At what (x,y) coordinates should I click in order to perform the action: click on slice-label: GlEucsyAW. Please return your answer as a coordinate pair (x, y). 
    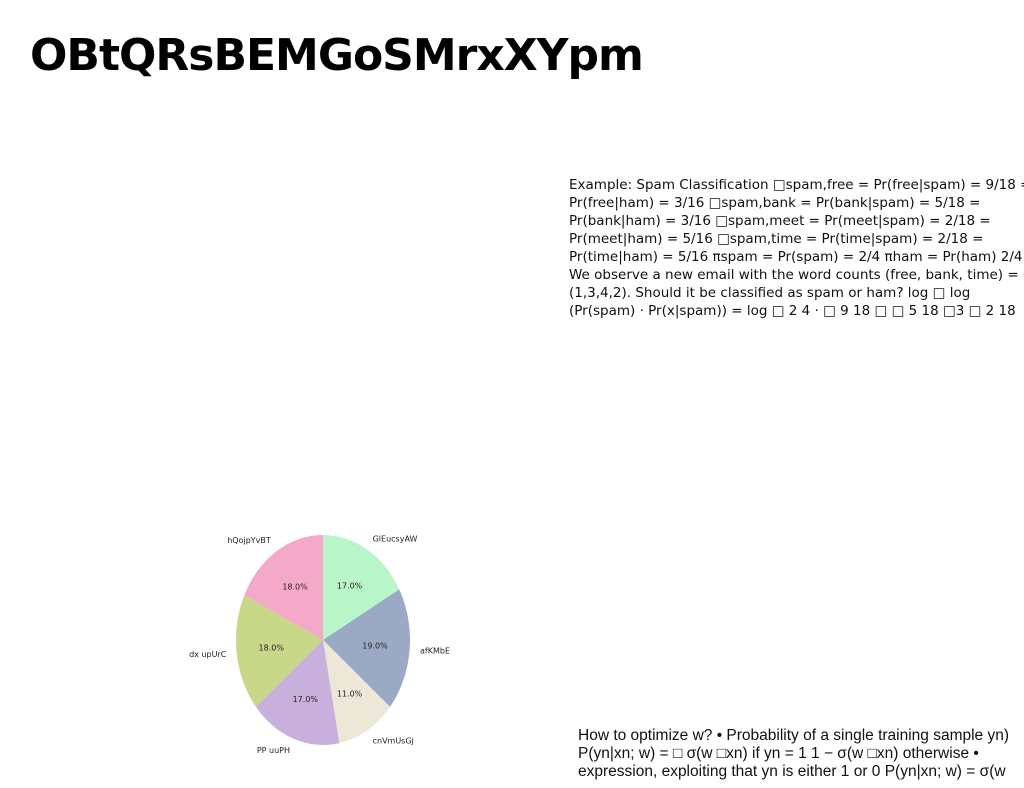
    Looking at the image, I should click on (395, 538).